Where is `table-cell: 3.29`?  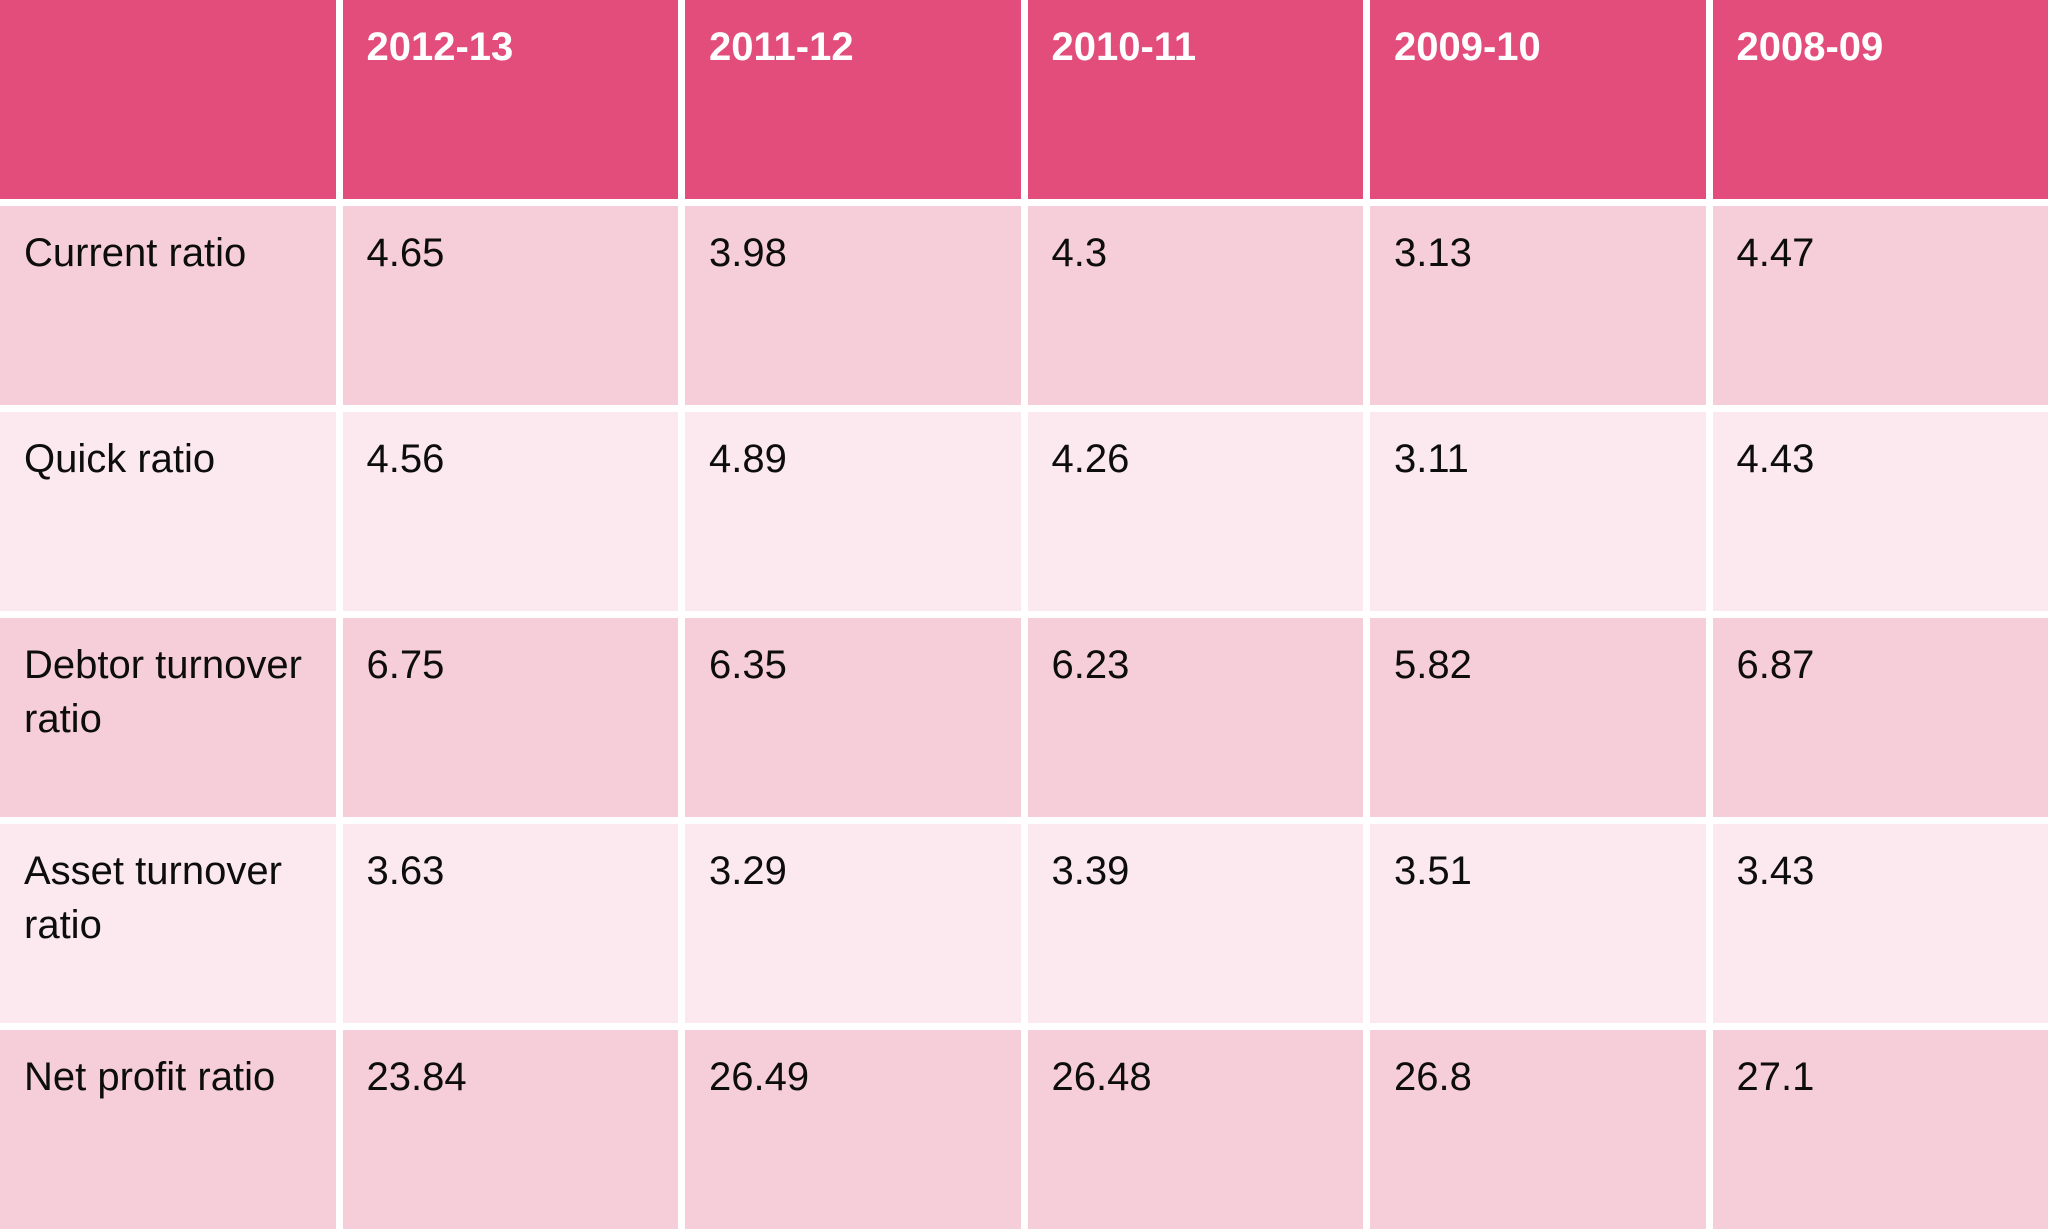
table-cell: 3.29 is located at coordinates (853, 923).